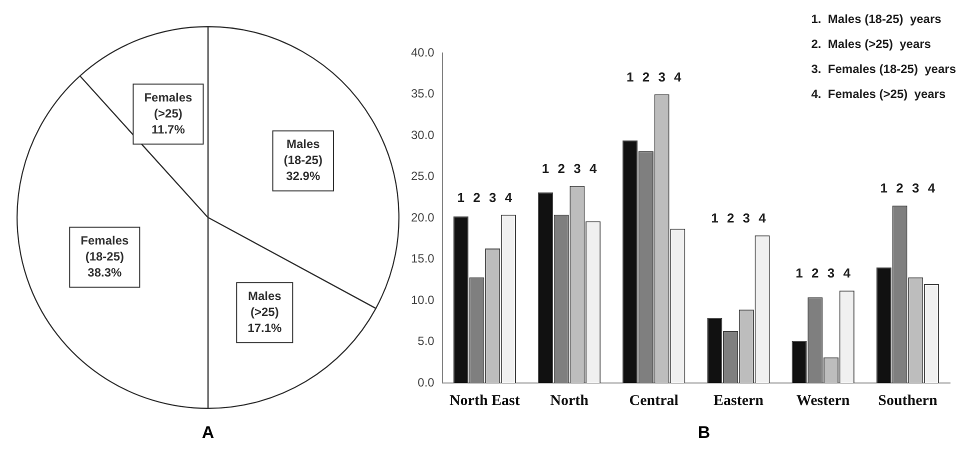 The image size is (968, 451). What do you see at coordinates (704, 433) in the screenshot?
I see `text: B` at bounding box center [704, 433].